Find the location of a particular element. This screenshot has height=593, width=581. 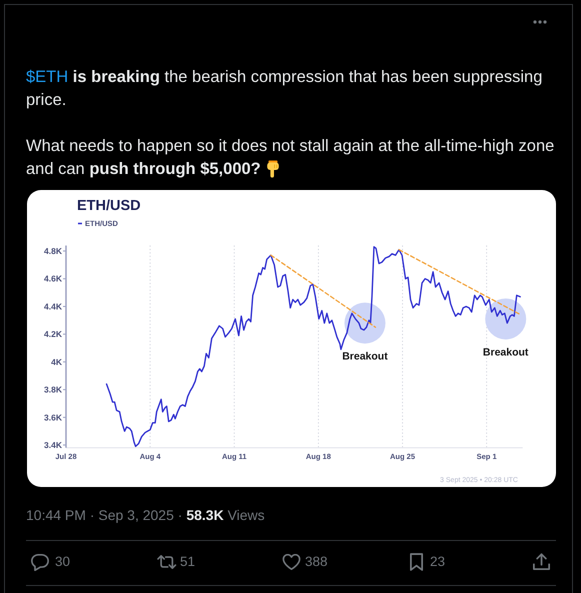

text: 30 is located at coordinates (62, 562).